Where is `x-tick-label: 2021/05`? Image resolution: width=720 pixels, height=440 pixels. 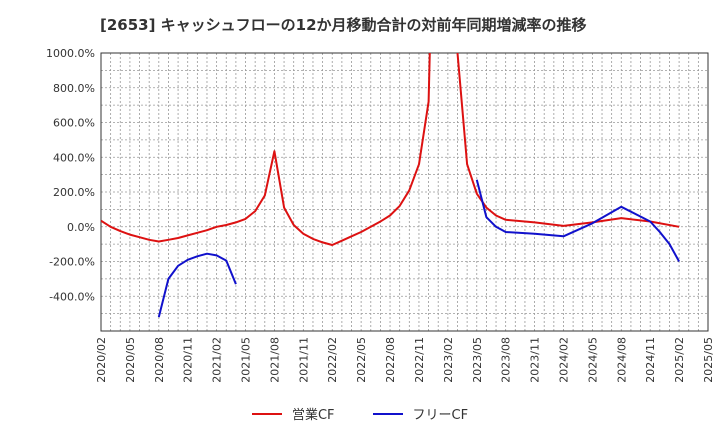 x-tick-label: 2021/05 is located at coordinates (246, 360).